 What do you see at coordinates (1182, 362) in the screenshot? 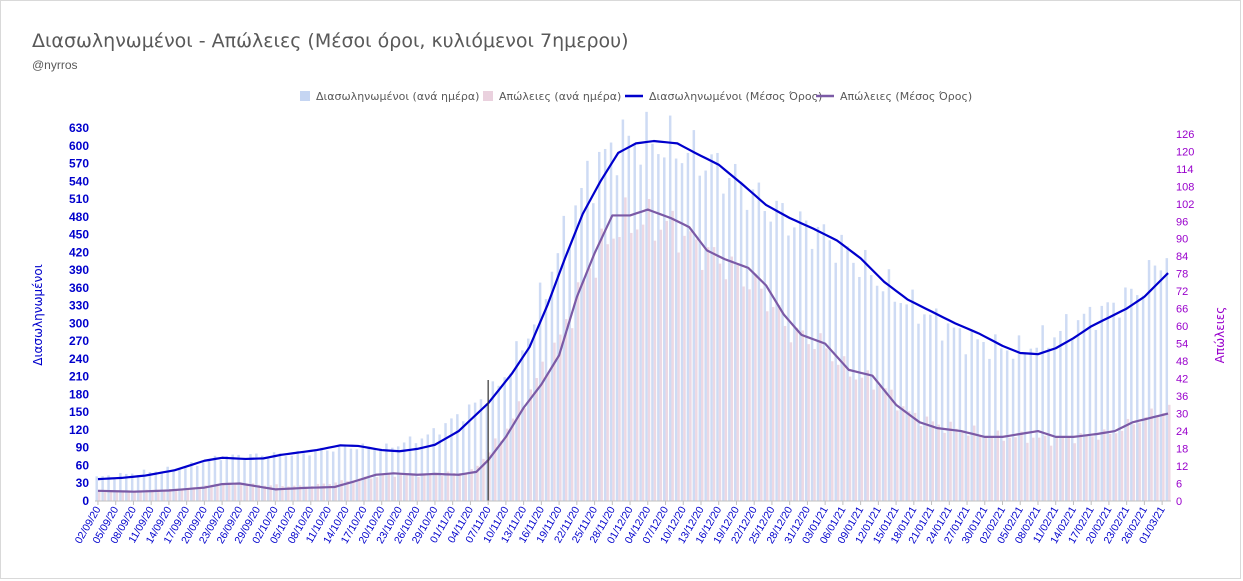
I see `y-right-tick-label: 48` at bounding box center [1182, 362].